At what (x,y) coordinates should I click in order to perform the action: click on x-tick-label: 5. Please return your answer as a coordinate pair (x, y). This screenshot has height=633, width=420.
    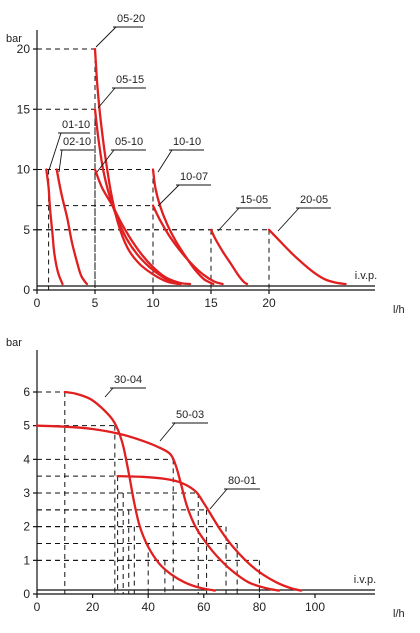
    Looking at the image, I should click on (95, 303).